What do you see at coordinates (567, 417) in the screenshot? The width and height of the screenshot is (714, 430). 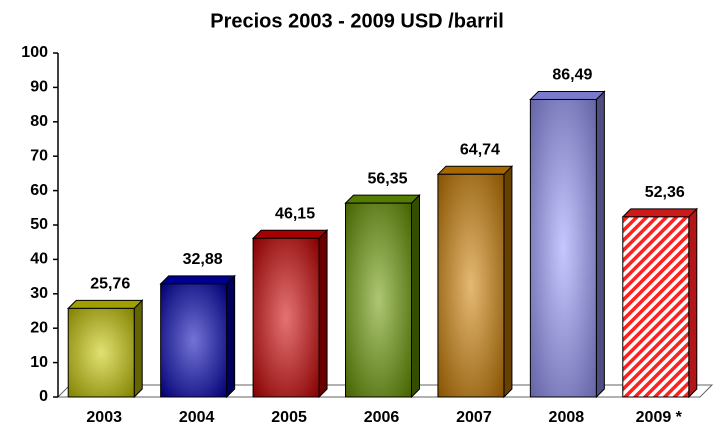 I see `x-tick-label: 2008` at bounding box center [567, 417].